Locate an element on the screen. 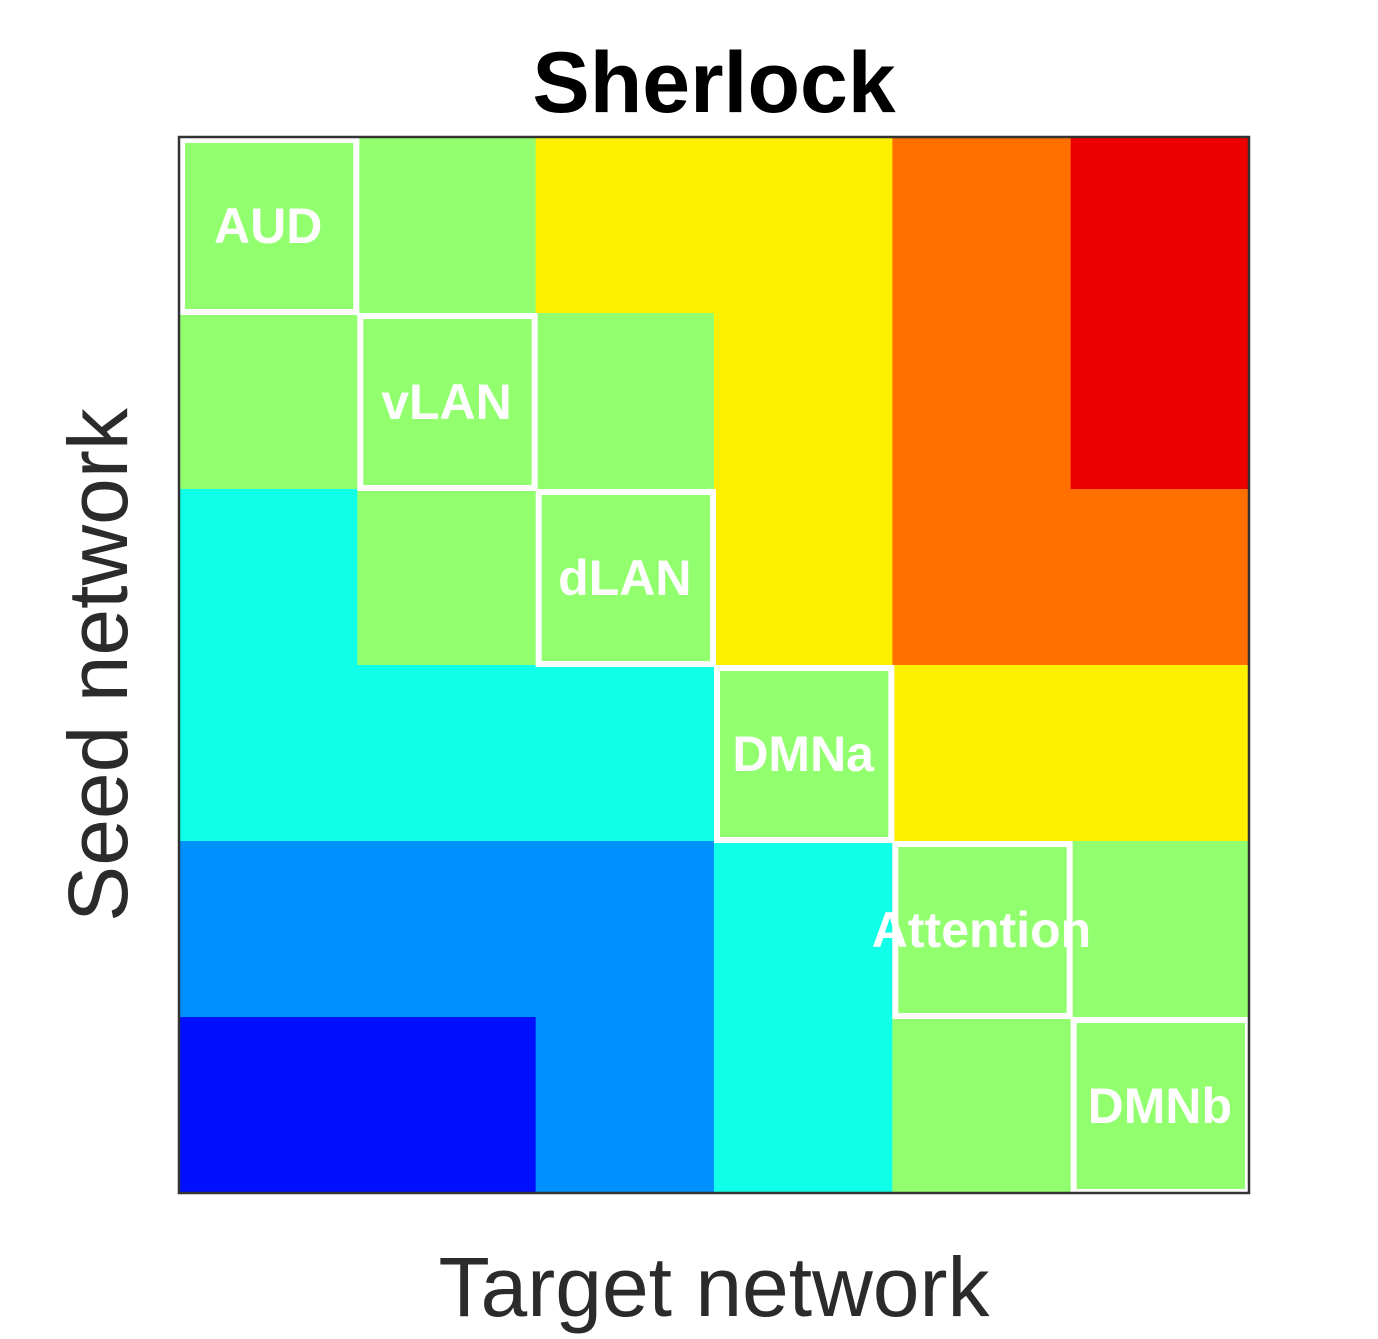 The width and height of the screenshot is (1378, 1339). heatmap-cell-DMNb-Attention is located at coordinates (982, 1105).